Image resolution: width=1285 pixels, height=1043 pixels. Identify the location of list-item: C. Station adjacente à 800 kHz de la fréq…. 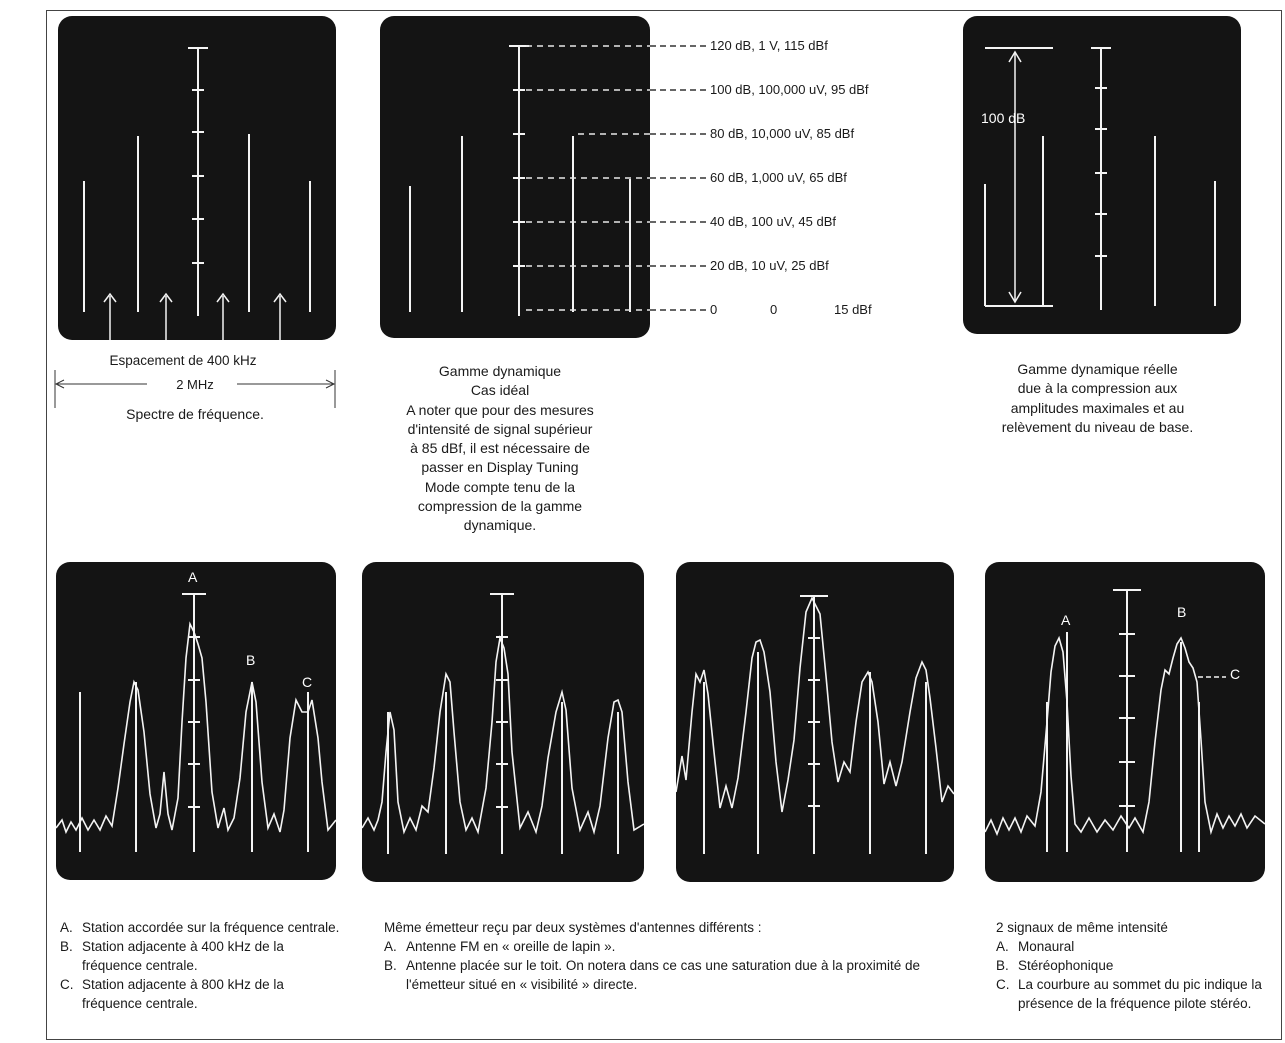
(200, 994).